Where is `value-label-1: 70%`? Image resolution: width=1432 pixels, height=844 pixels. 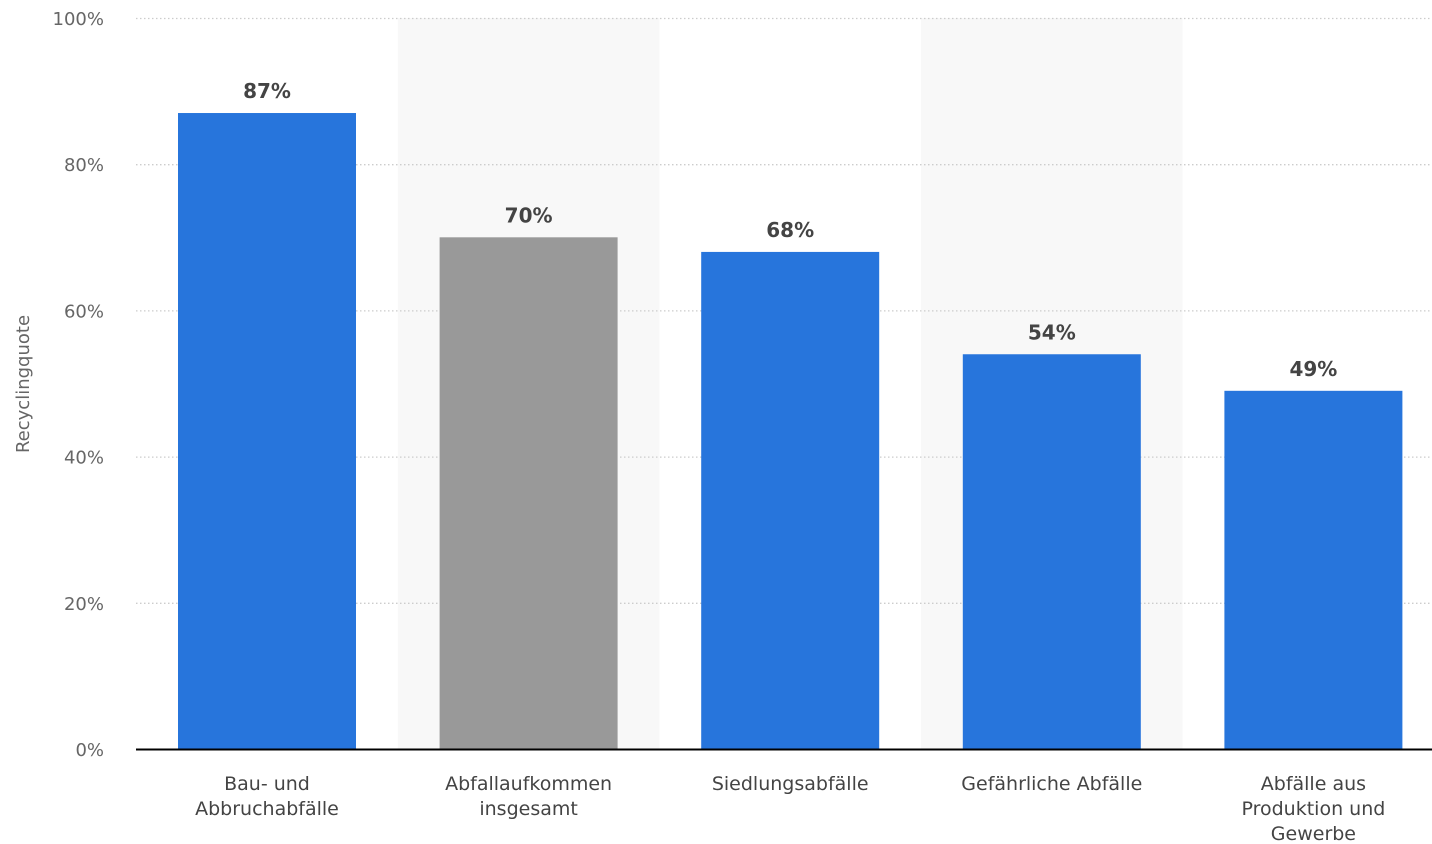
value-label-1: 70% is located at coordinates (529, 215).